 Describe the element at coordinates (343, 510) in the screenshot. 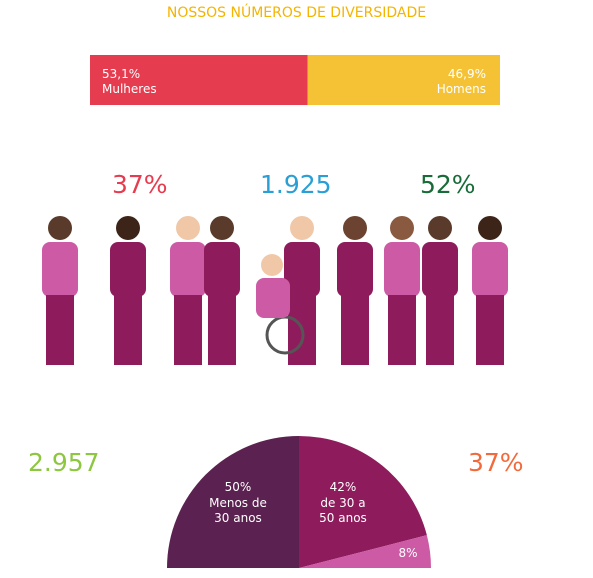

I see `pie-label: de 30 a 50 anos` at that location.